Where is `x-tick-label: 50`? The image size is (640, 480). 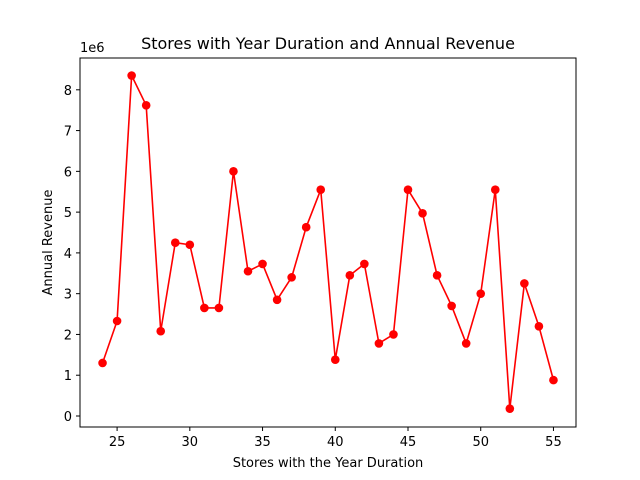 x-tick-label: 50 is located at coordinates (480, 442).